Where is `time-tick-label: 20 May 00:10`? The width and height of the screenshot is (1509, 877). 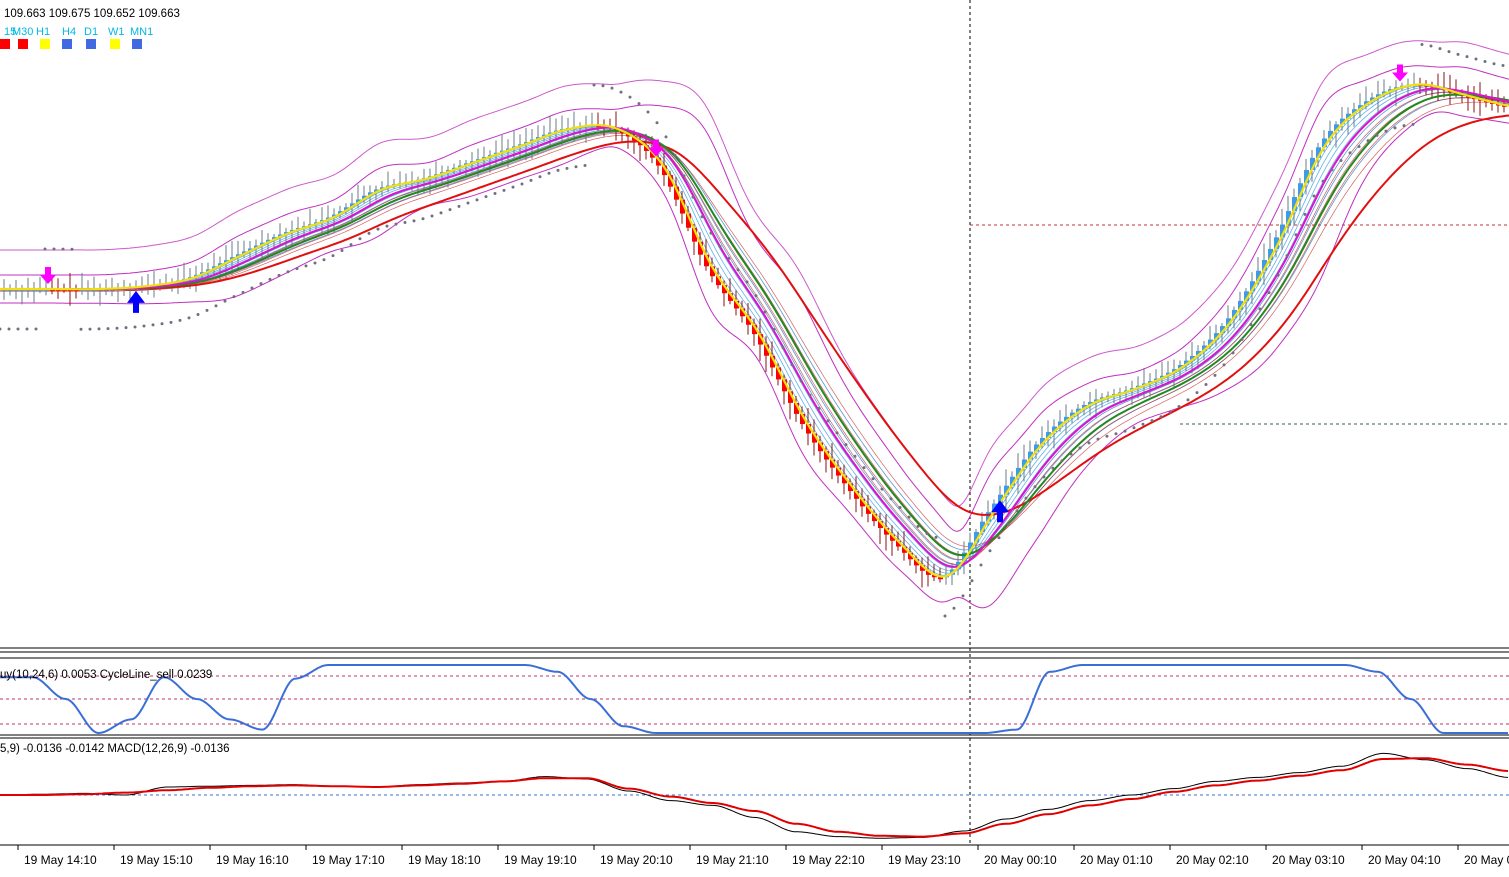 time-tick-label: 20 May 00:10 is located at coordinates (1020, 860).